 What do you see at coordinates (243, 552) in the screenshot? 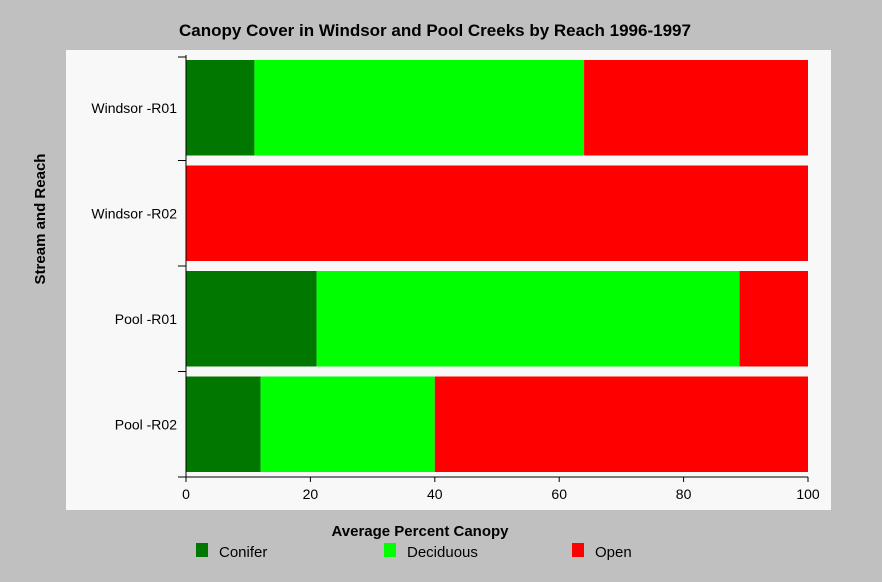
I see `legend-label-conifer: Conifer` at bounding box center [243, 552].